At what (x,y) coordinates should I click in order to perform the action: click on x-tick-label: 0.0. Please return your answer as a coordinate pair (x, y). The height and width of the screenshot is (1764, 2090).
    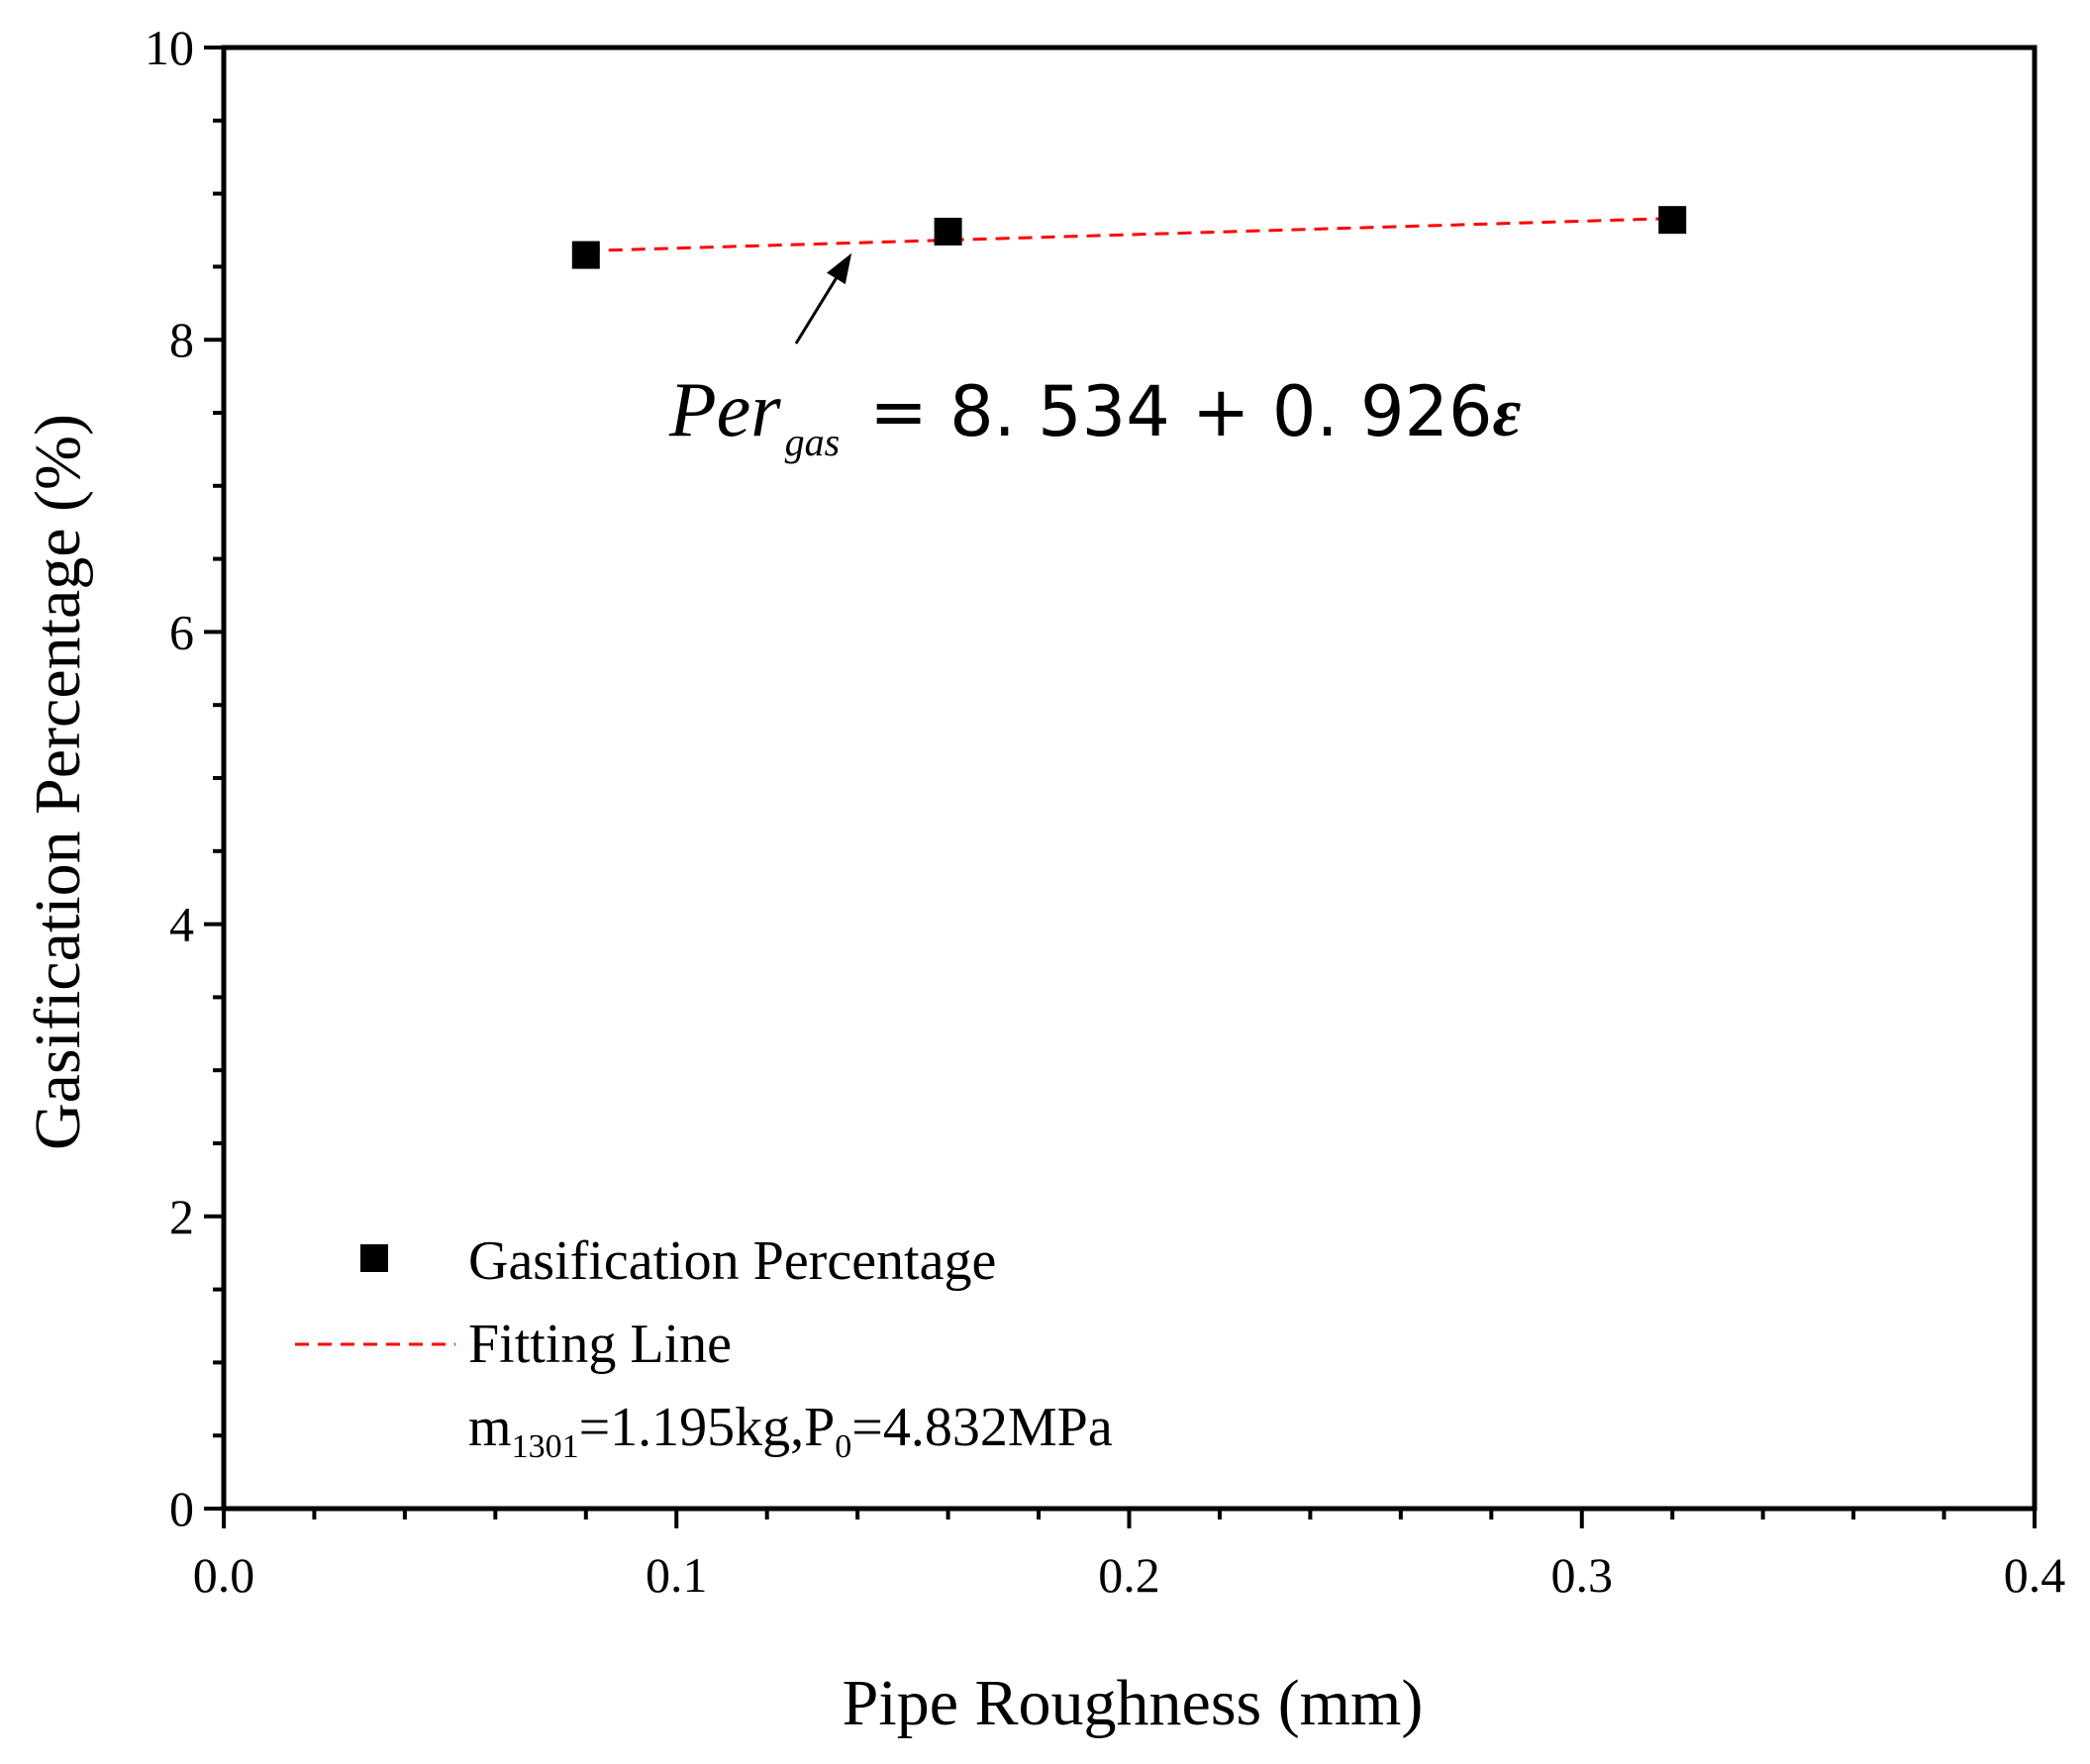
    Looking at the image, I should click on (224, 1575).